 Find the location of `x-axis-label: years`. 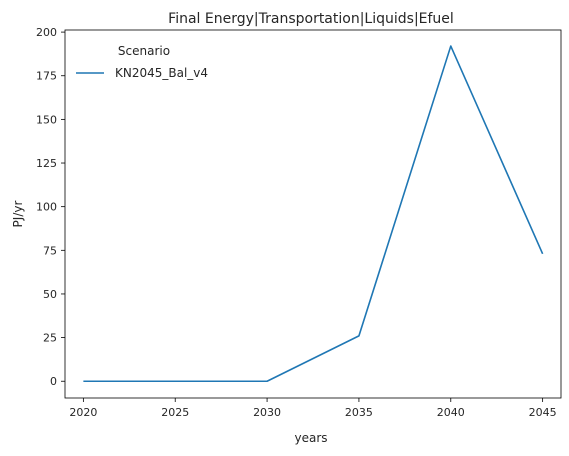

x-axis-label: years is located at coordinates (310, 438).